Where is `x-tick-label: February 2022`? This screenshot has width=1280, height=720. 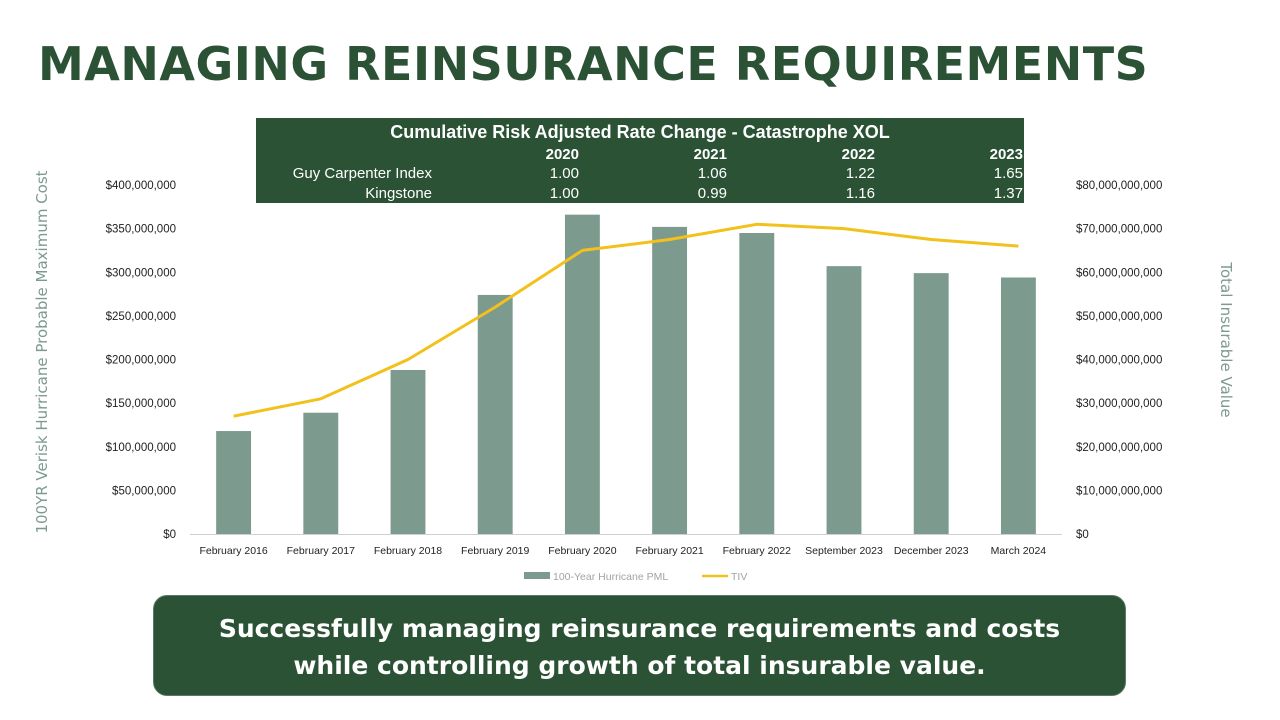 x-tick-label: February 2022 is located at coordinates (757, 551).